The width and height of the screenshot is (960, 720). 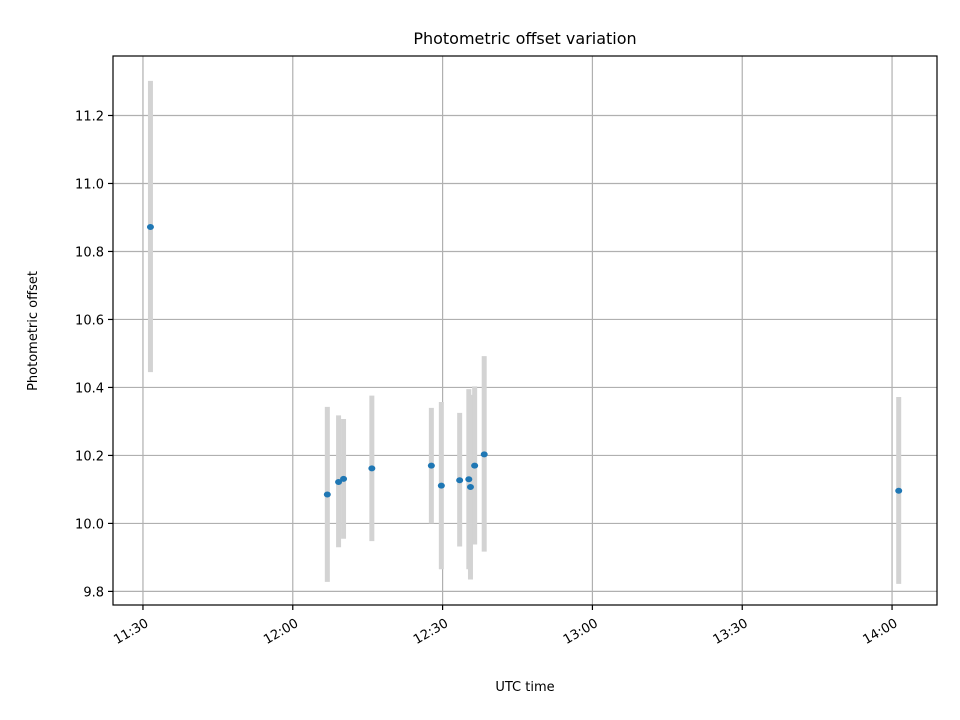 I want to click on y-axis-label: Photometric offset, so click(x=33, y=331).